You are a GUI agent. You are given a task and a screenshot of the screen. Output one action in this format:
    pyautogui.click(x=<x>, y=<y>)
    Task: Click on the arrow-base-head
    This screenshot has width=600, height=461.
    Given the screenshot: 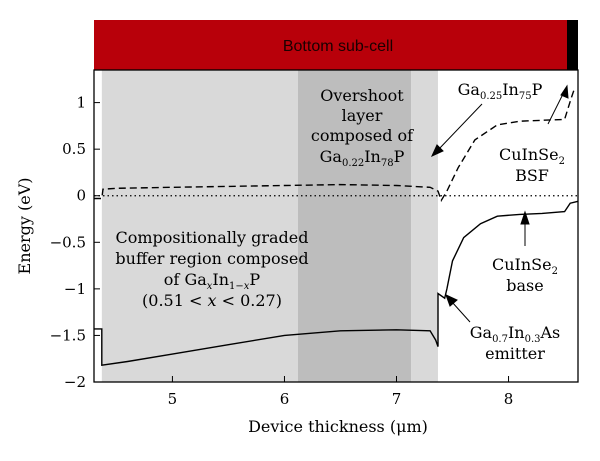 What is the action you would take?
    pyautogui.click(x=525, y=217)
    